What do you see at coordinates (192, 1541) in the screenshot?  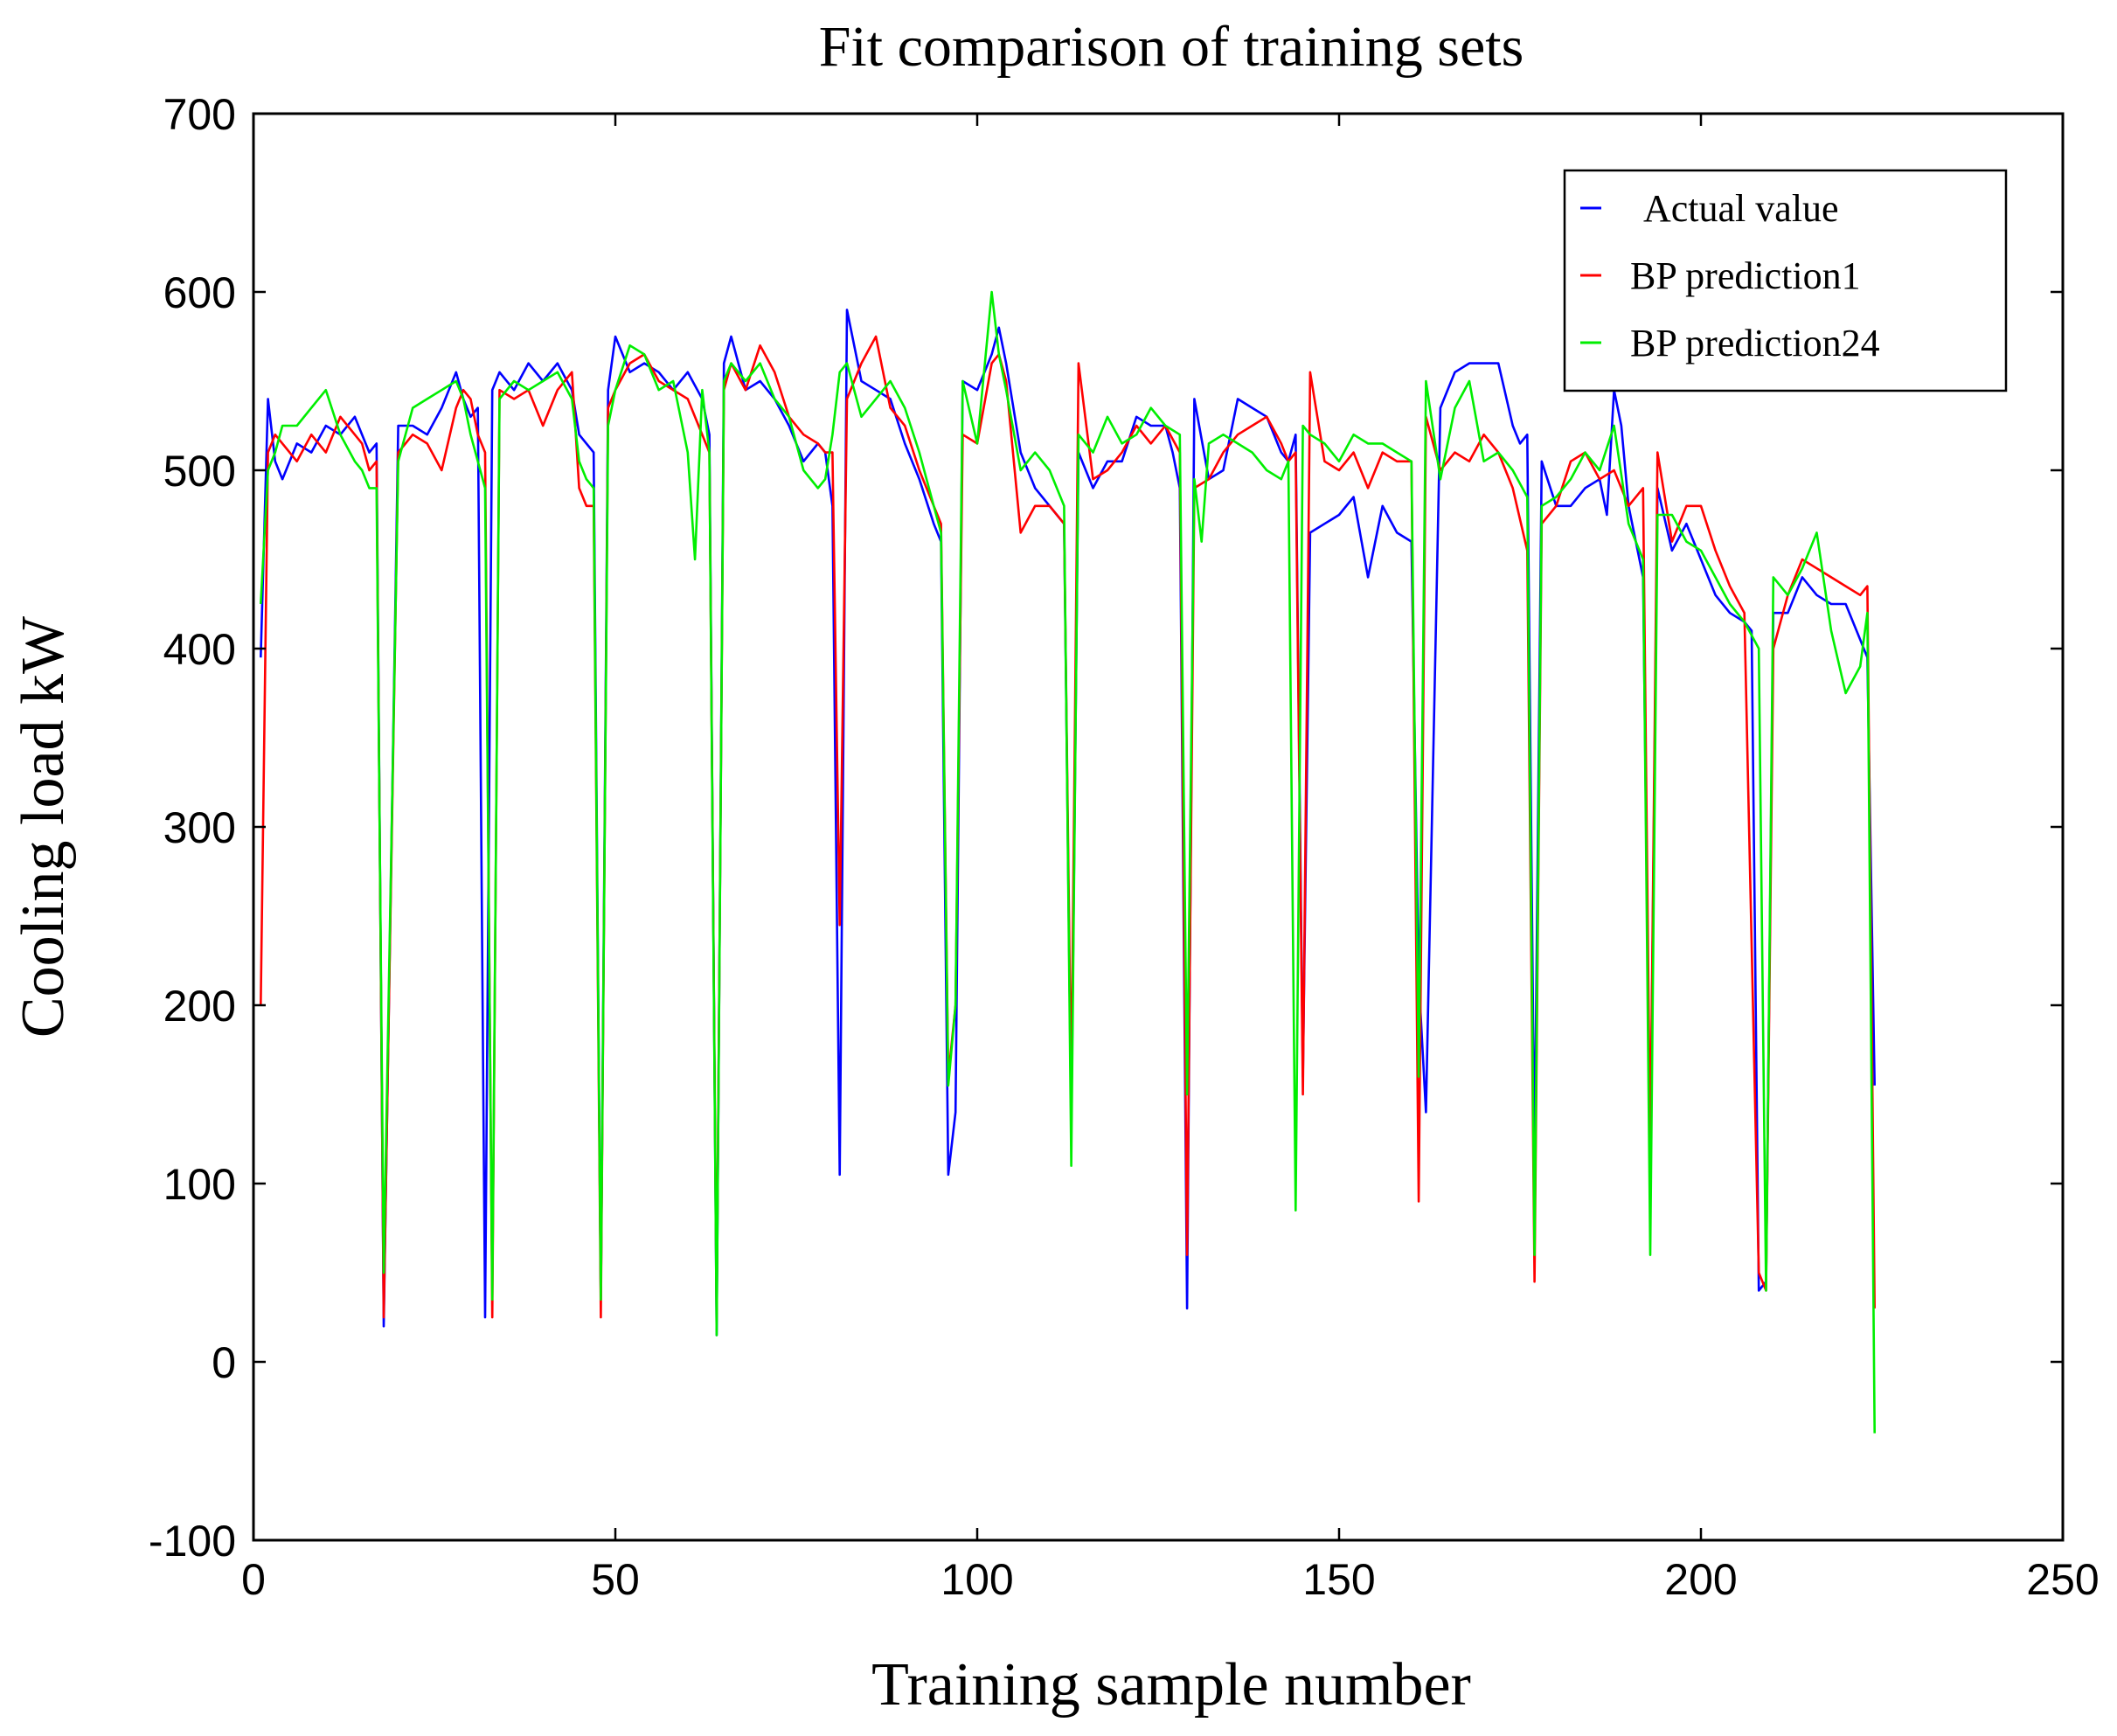 I see `y-tick-label: -100` at bounding box center [192, 1541].